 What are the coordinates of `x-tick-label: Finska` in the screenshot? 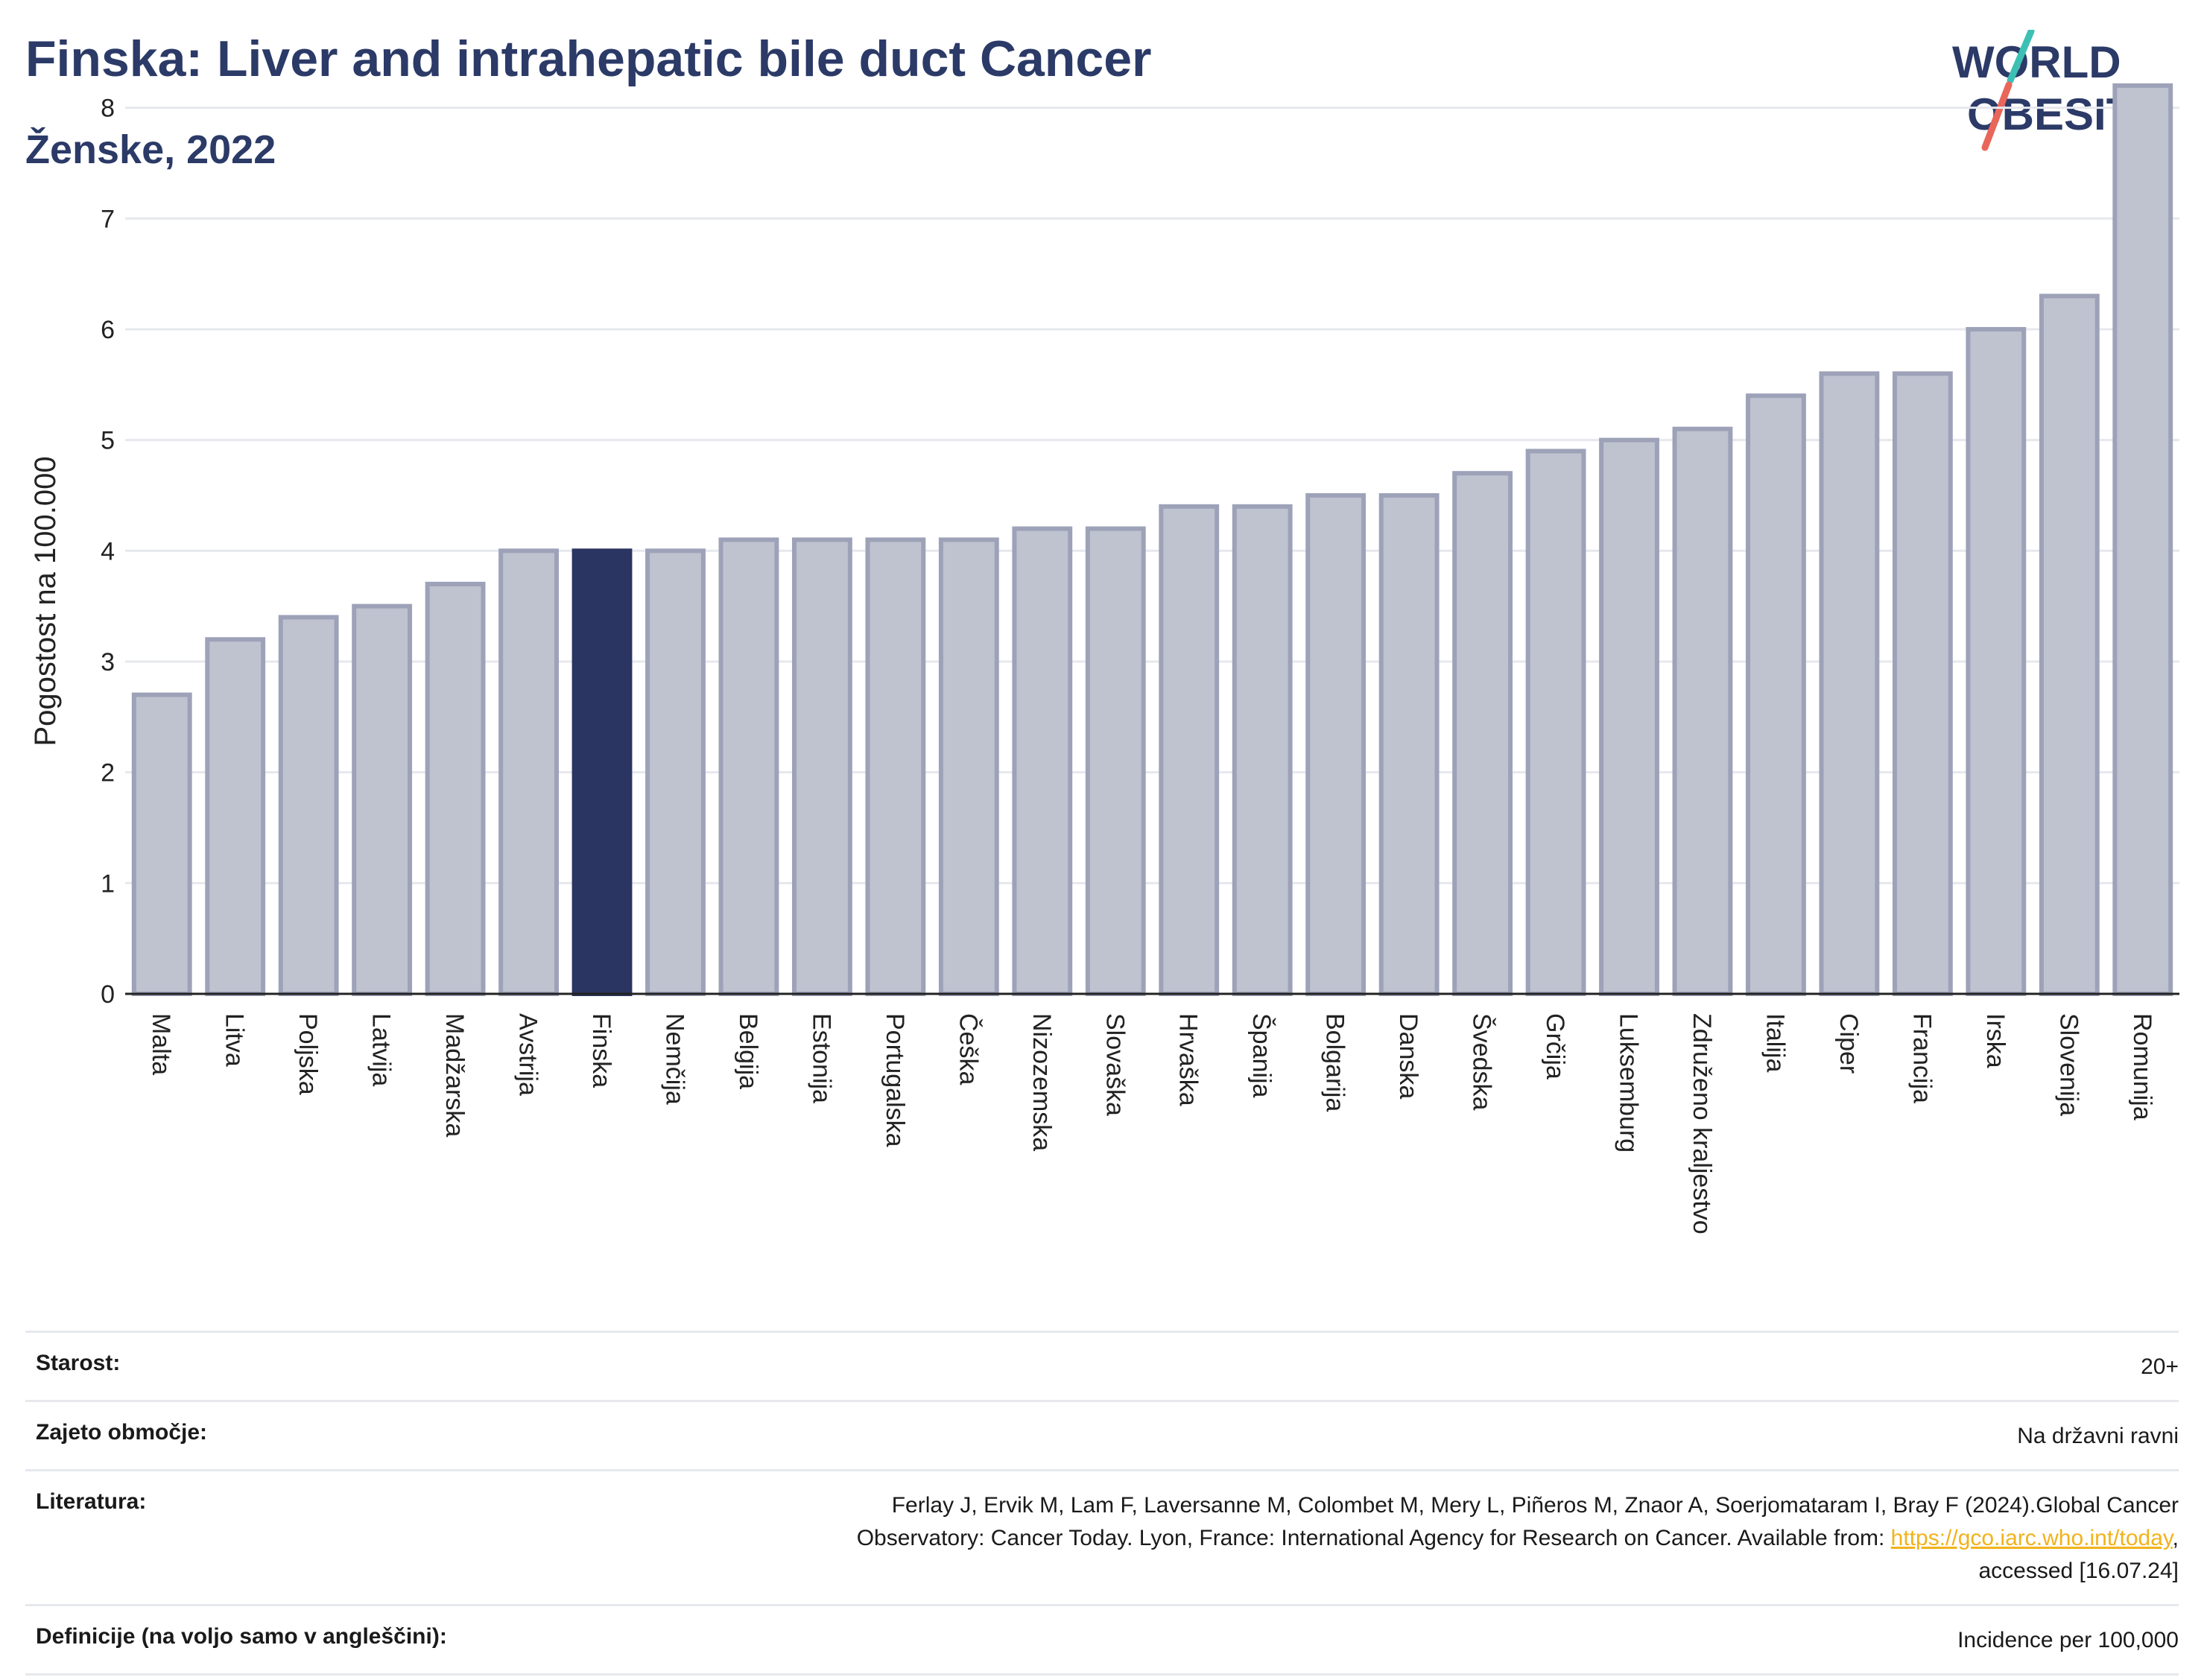 It's located at (601, 1050).